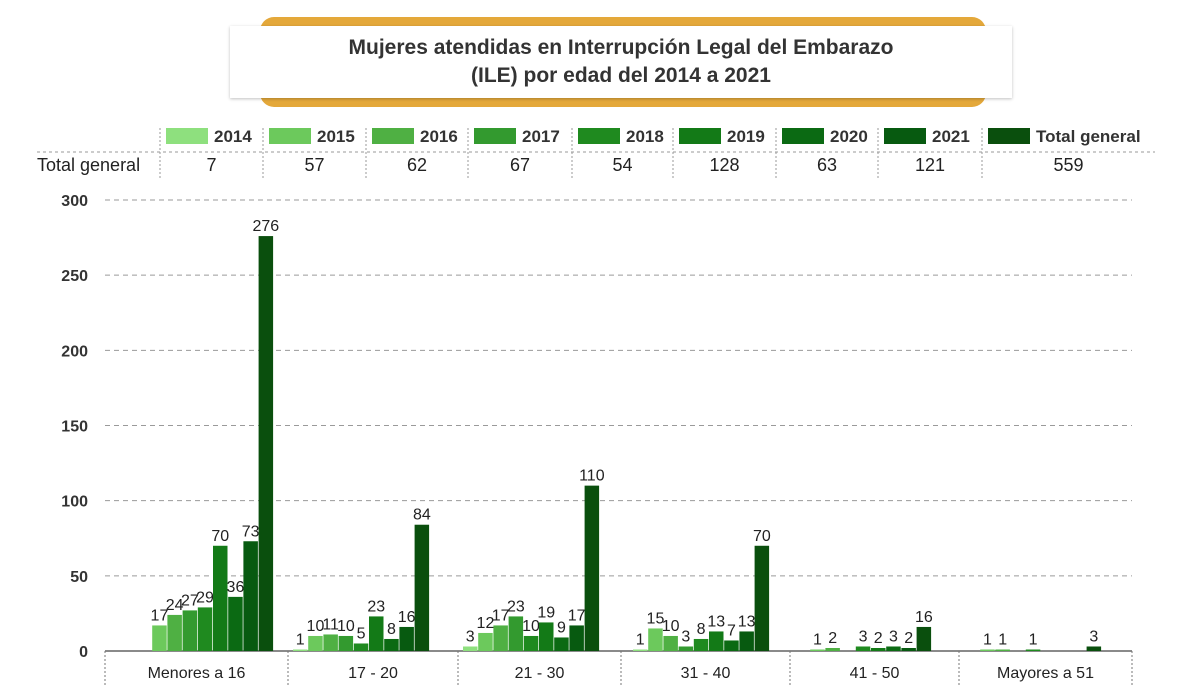  I want to click on legend-swatch-2014, so click(187, 136).